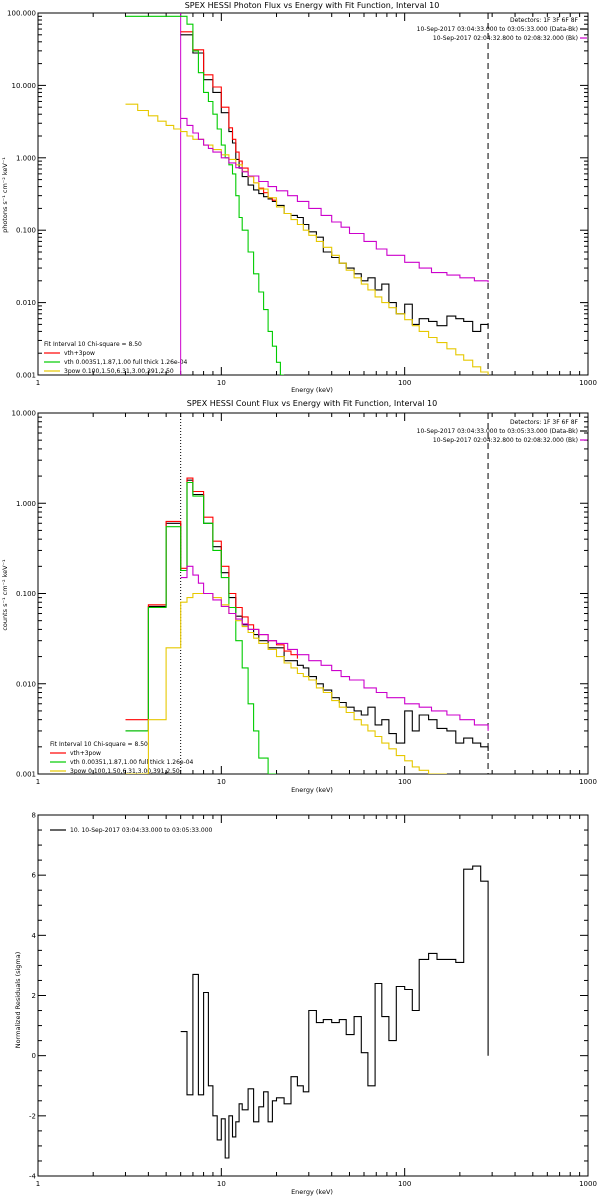 This screenshot has width=600, height=1200. I want to click on photon-flux-ylabel: photons s⁻¹ cm⁻² keV⁻¹, so click(5, 195).